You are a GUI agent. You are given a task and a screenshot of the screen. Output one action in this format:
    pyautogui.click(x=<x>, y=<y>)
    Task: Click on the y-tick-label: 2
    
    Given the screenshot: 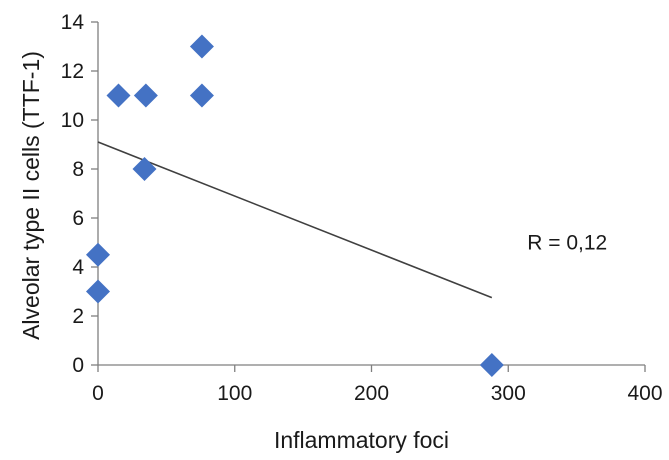 What is the action you would take?
    pyautogui.click(x=78, y=316)
    